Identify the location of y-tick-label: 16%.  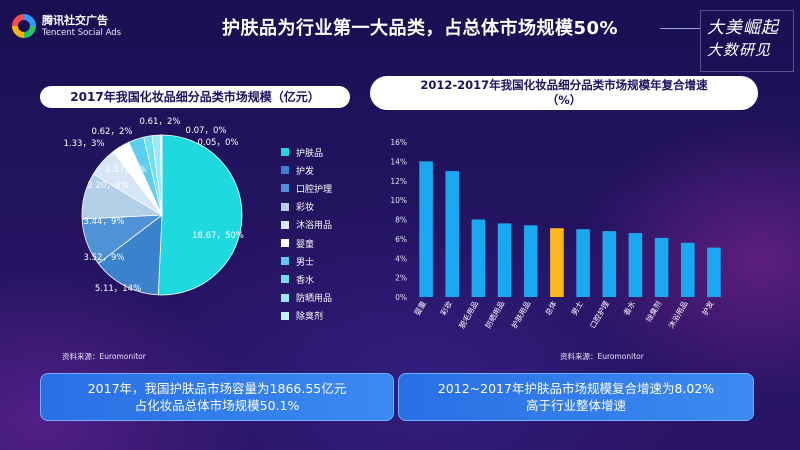
(398, 142).